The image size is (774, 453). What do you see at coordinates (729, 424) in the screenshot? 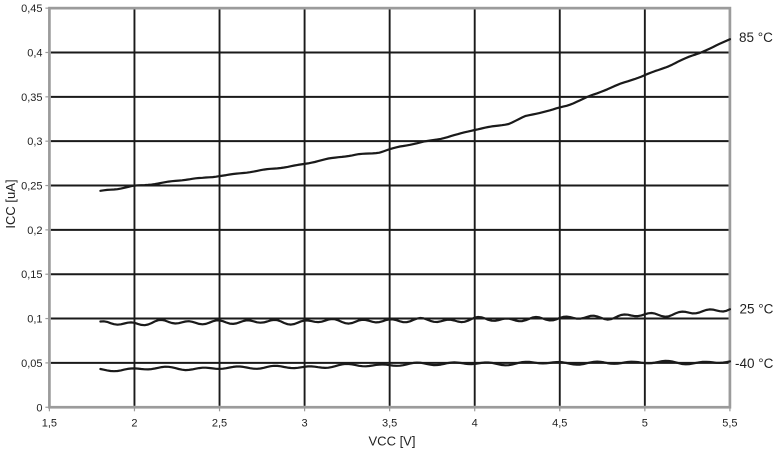
I see `svg-text: 5,5` at bounding box center [729, 424].